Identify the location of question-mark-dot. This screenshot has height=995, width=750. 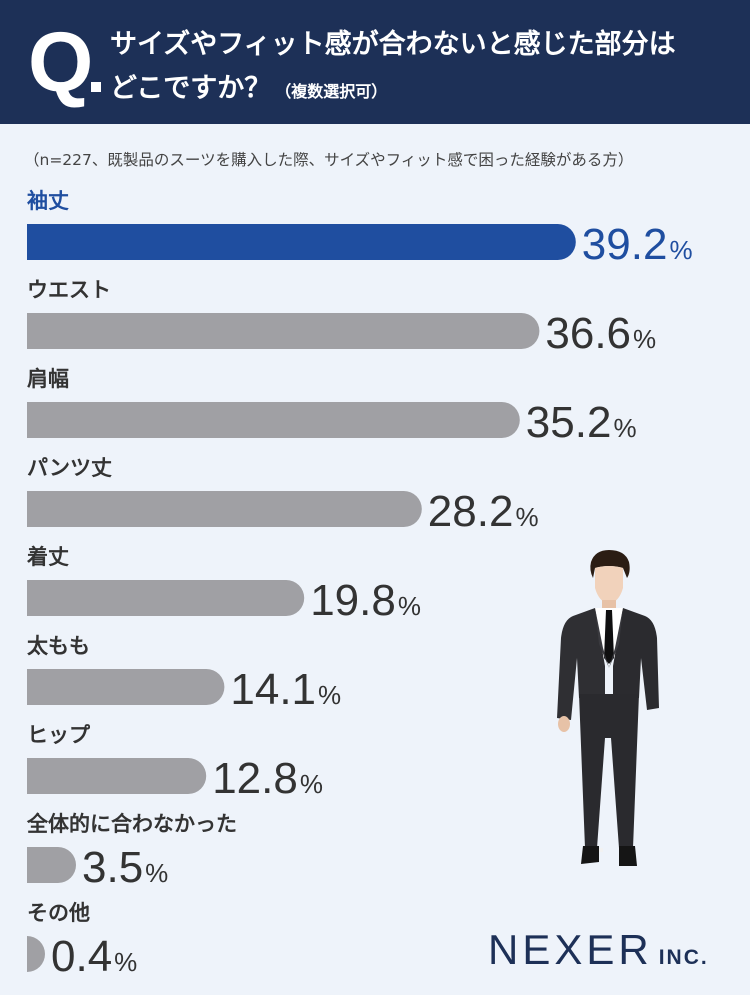
(96, 87).